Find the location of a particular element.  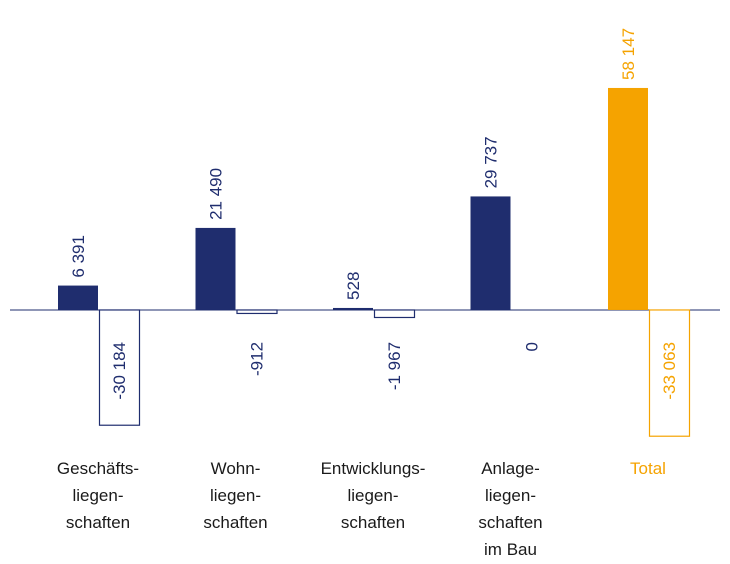

x-tick-label: Anlage-liegen-schaften im Bau is located at coordinates (510, 509).